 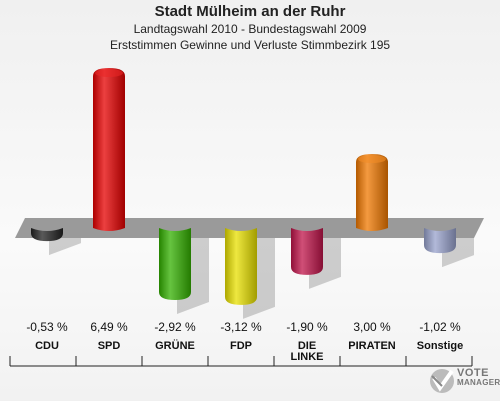 I want to click on category-label: DIE, so click(x=307, y=346).